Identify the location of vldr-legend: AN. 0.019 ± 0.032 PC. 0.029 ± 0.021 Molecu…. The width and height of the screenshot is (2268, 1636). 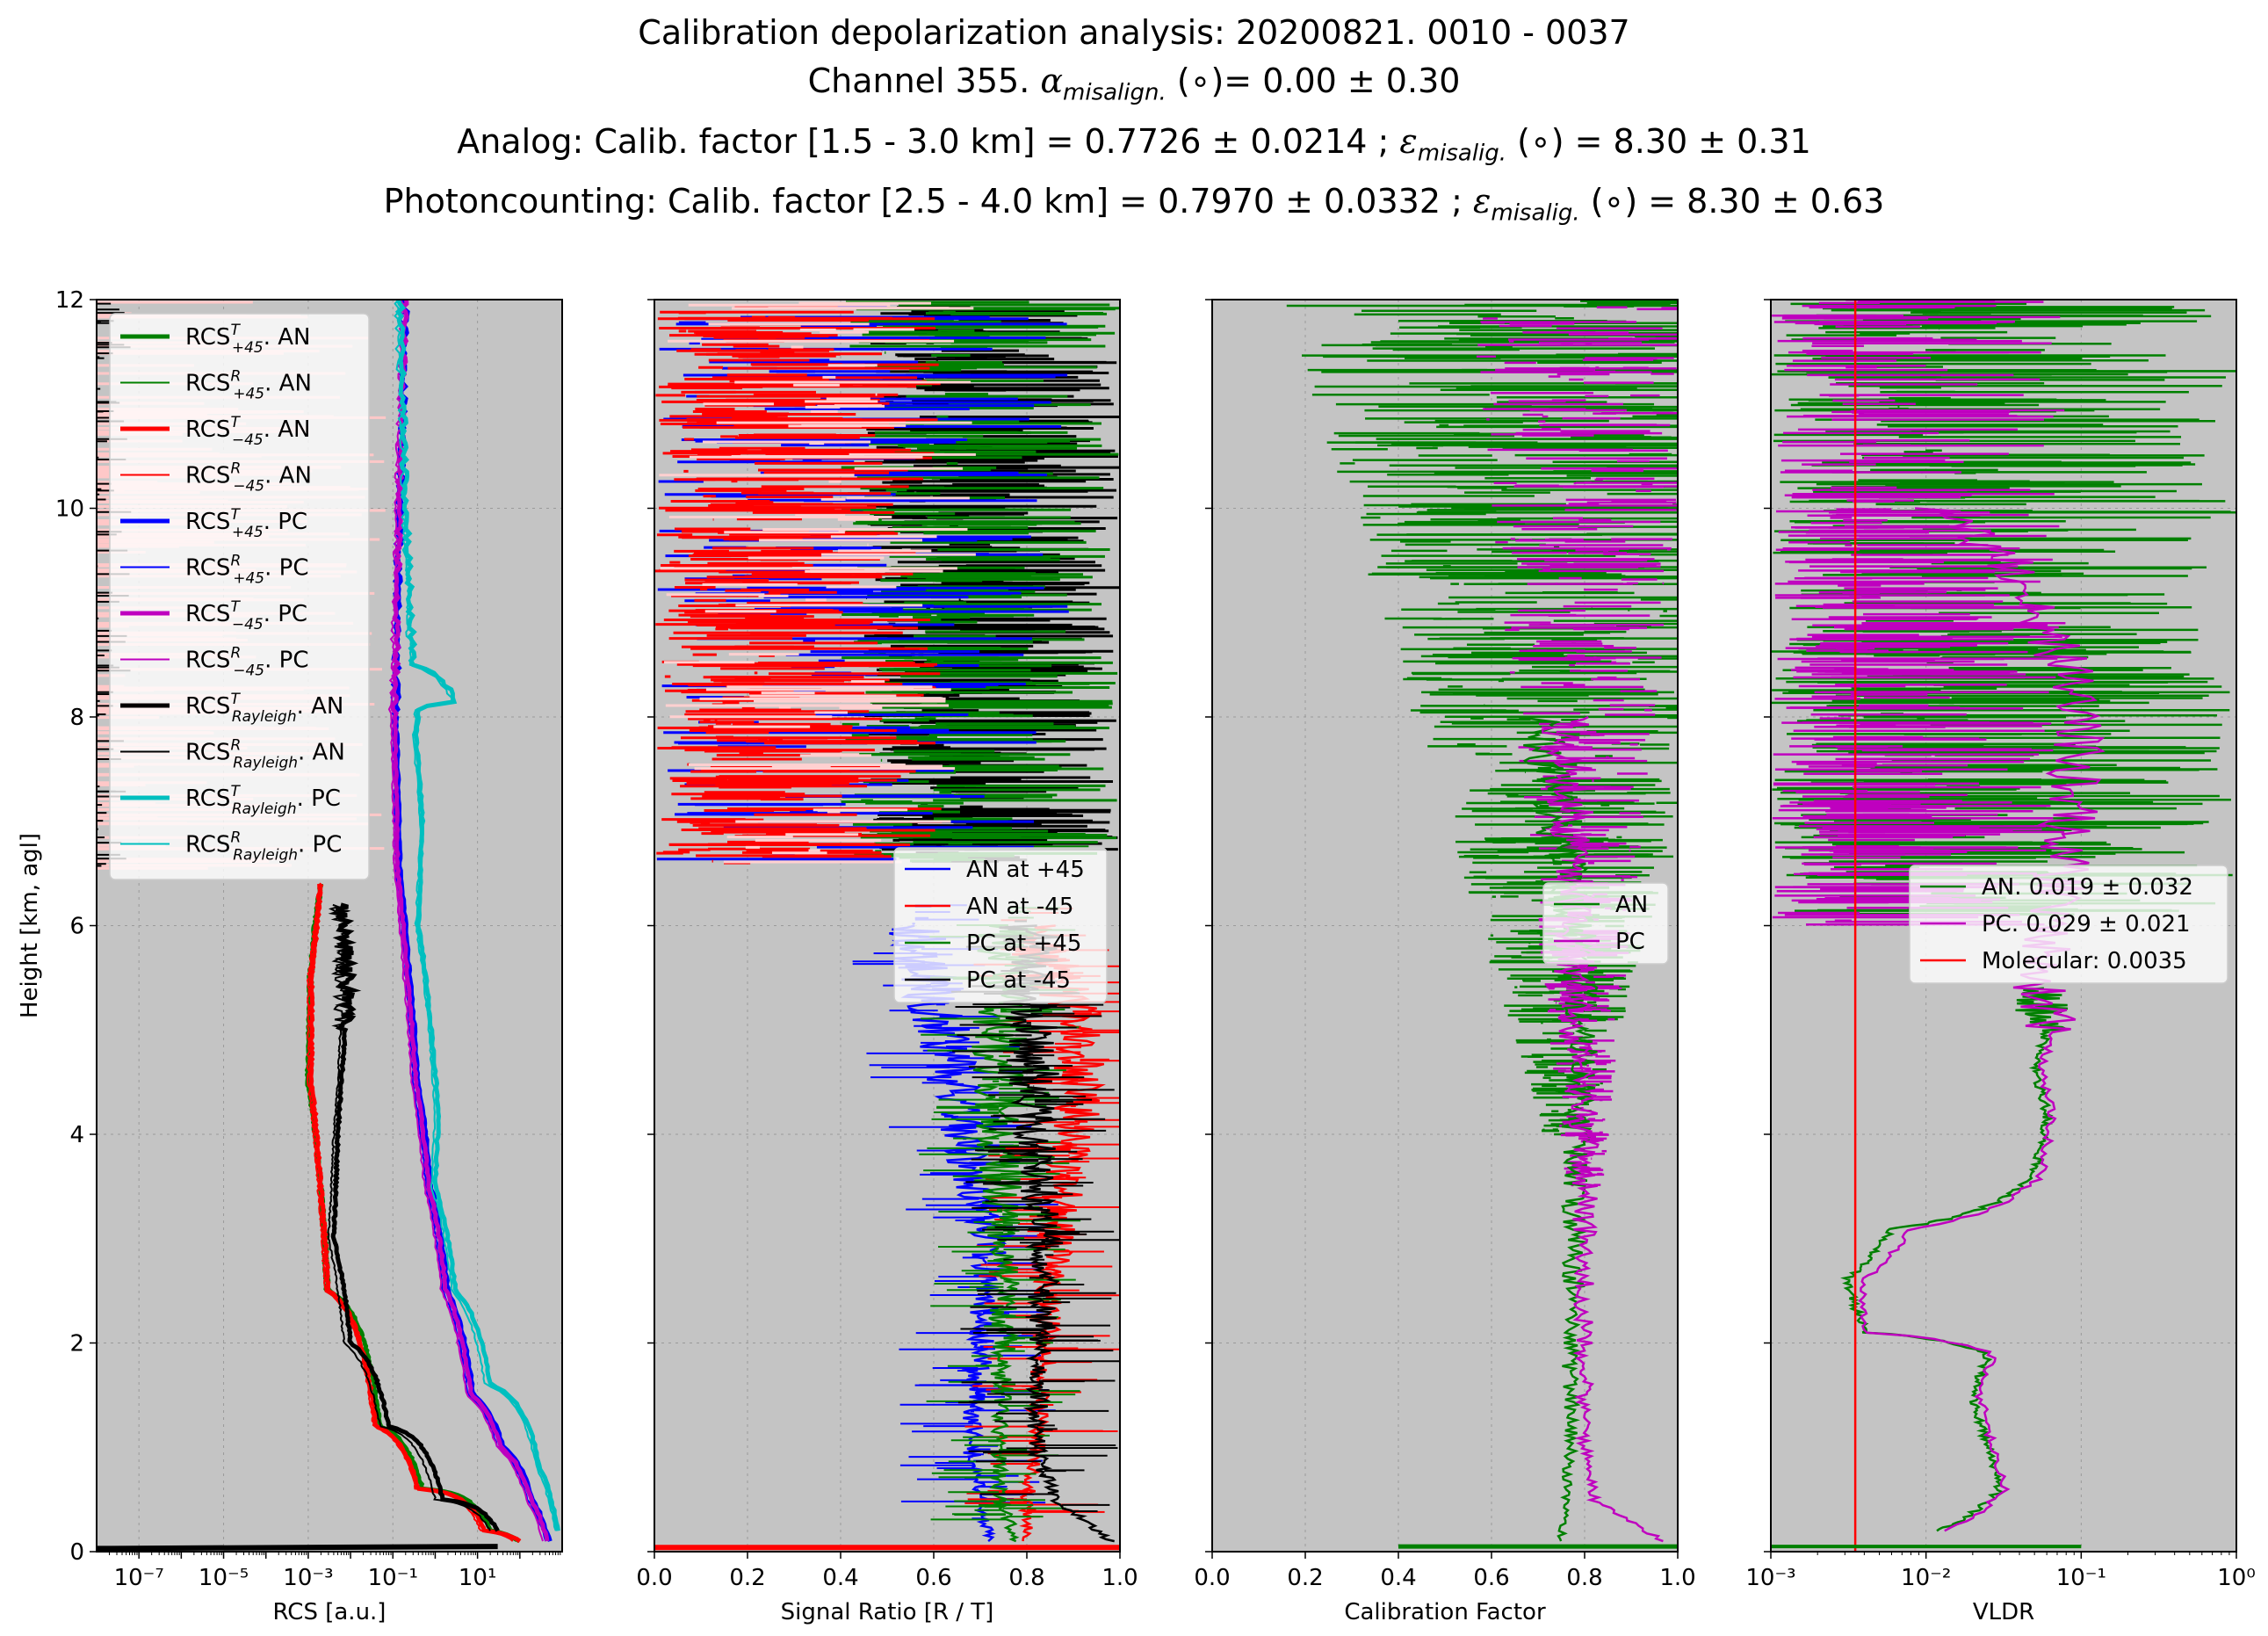
(2068, 925).